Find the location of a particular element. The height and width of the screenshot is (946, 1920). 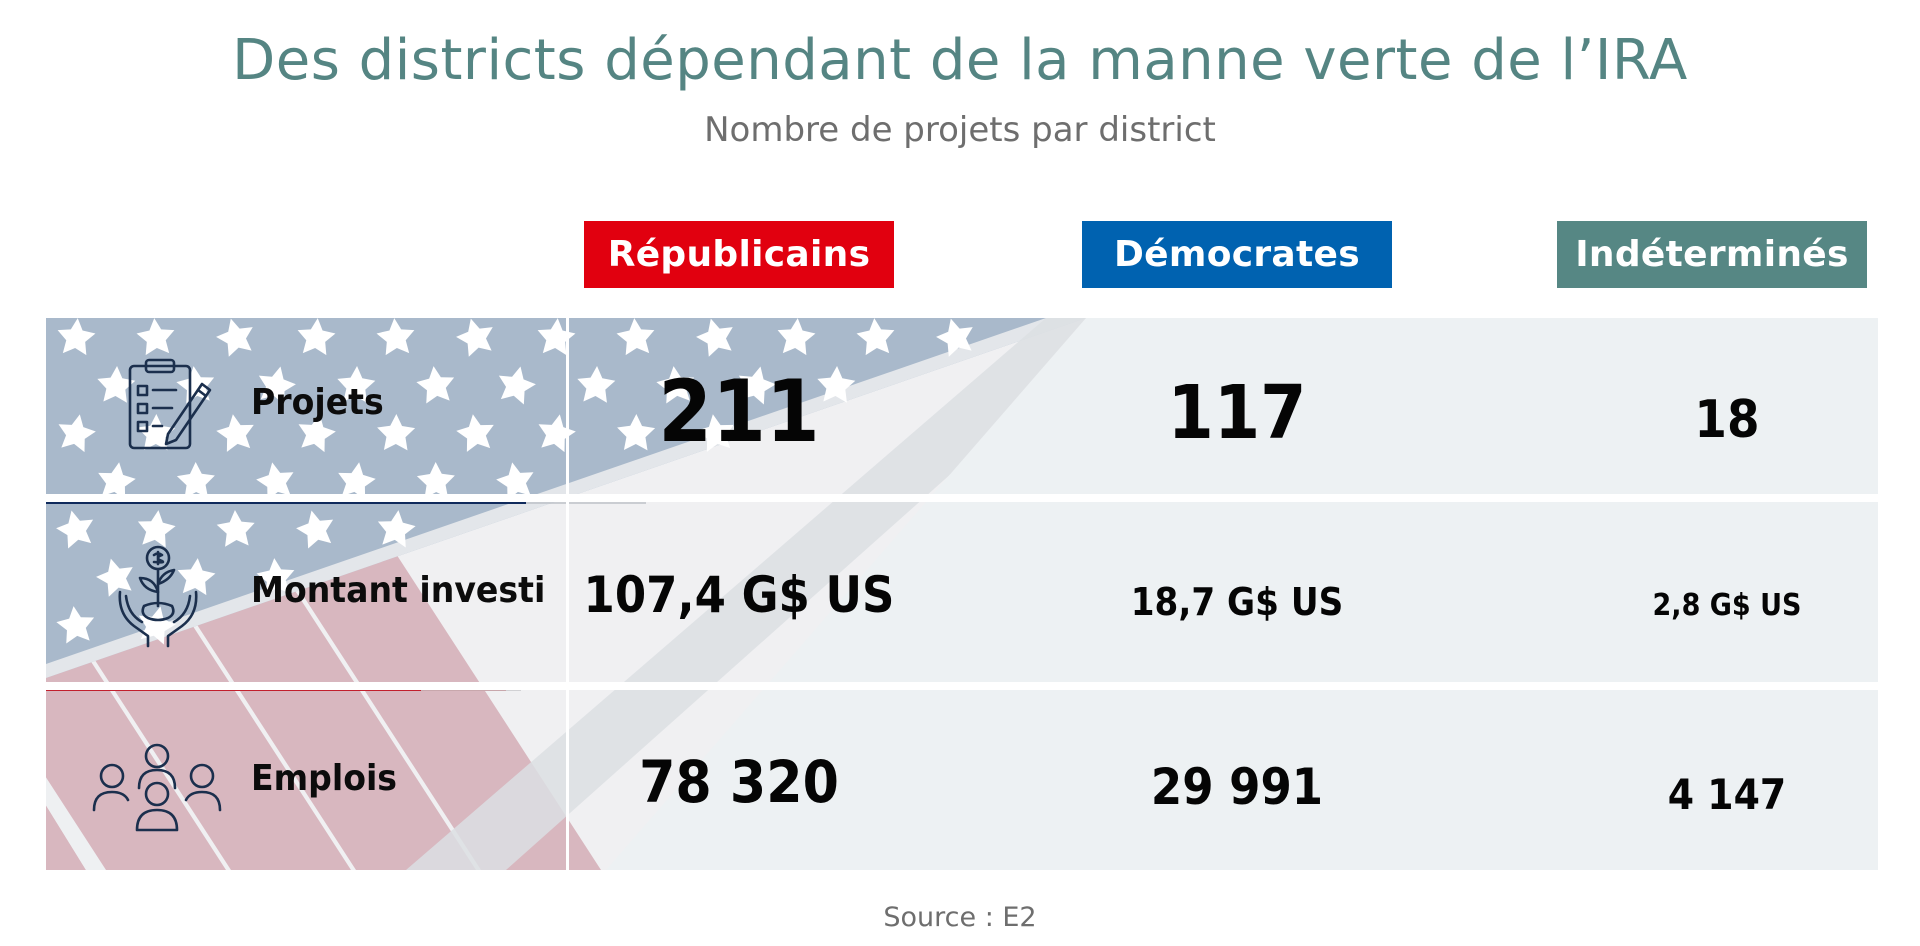

row-label-projets: Projets is located at coordinates (317, 402).